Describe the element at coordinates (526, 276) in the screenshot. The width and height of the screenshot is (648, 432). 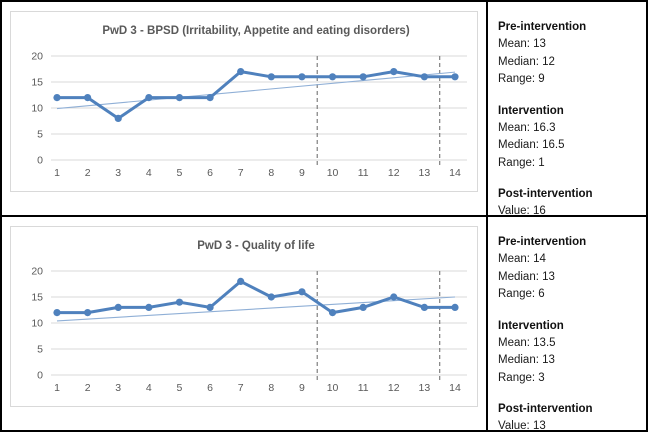
I see `stats-value-line: Median: 13` at that location.